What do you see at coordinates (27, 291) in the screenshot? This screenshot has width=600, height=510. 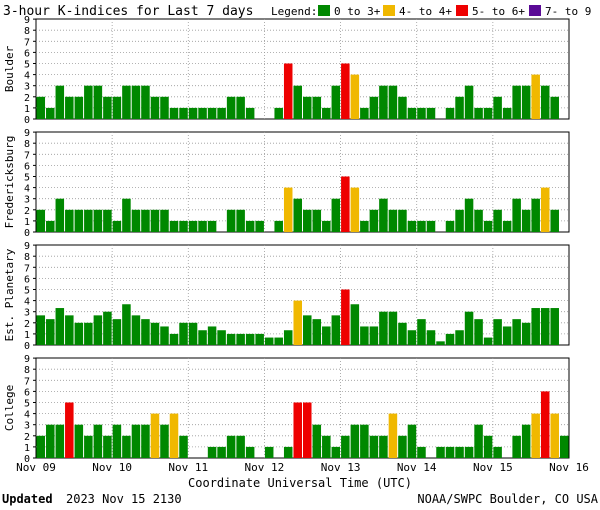 I see `y-tick-2-5: 5` at bounding box center [27, 291].